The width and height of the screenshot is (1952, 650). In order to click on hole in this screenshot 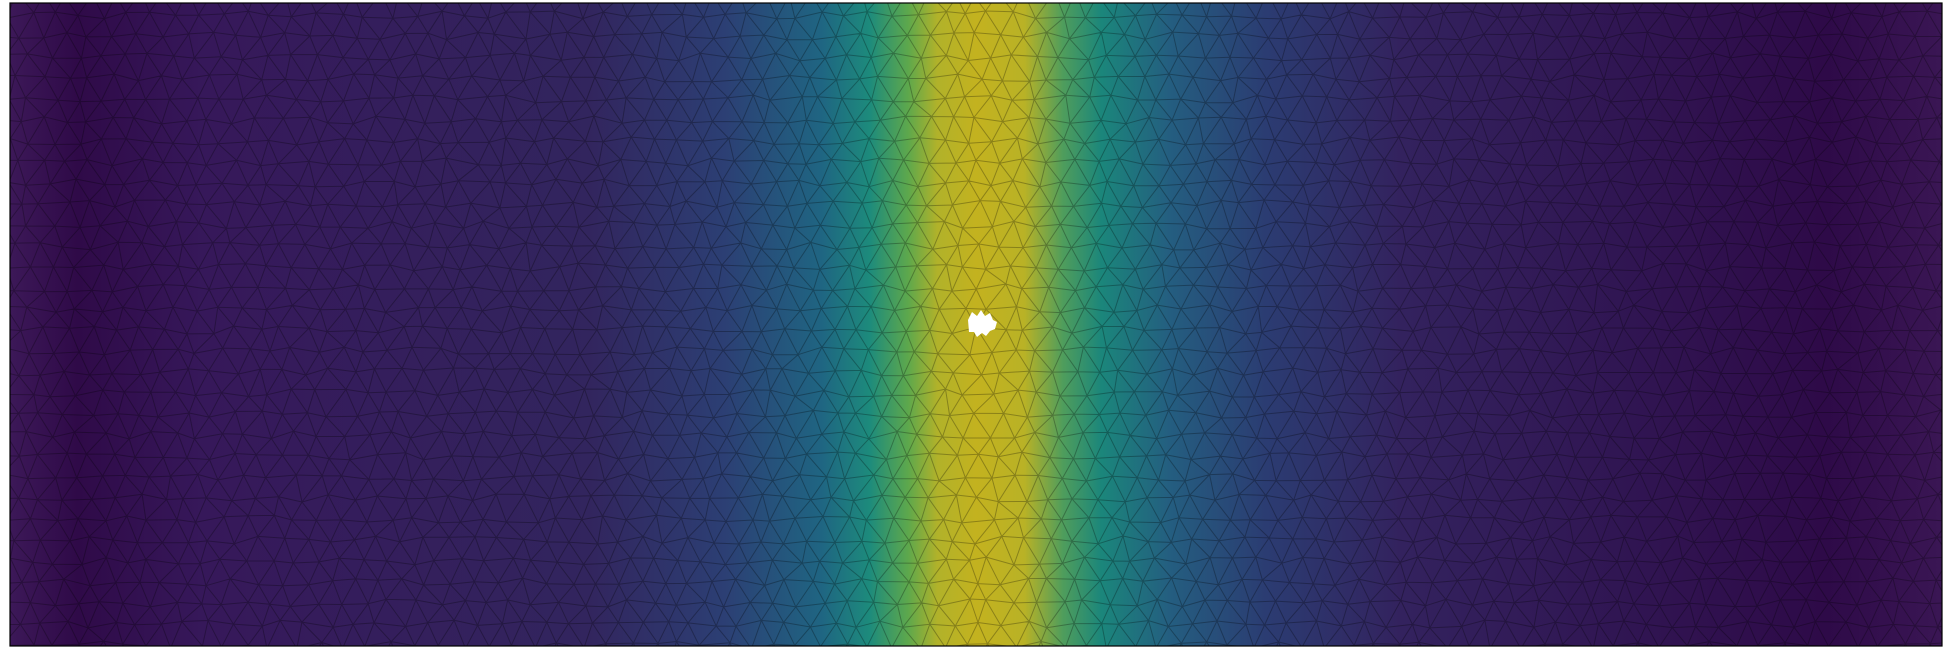, I will do `click(982, 323)`.